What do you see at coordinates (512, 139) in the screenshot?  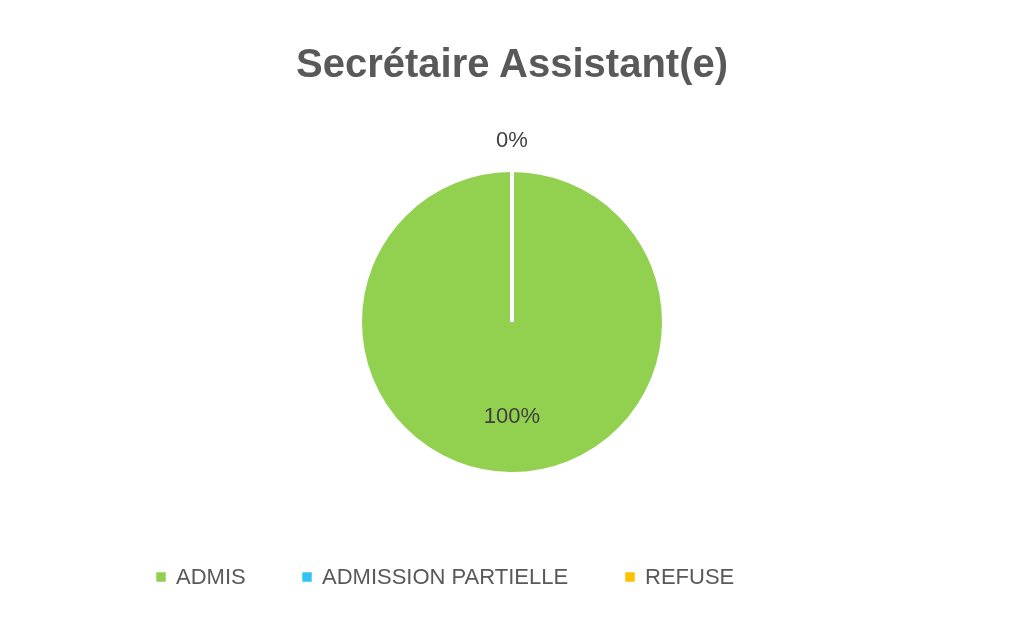 I see `text: 0%` at bounding box center [512, 139].